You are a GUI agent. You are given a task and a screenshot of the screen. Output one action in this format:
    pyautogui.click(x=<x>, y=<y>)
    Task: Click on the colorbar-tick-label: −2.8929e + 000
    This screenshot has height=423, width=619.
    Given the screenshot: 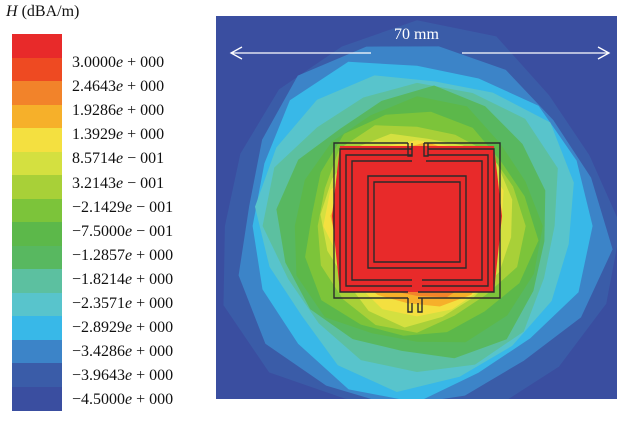 What is the action you would take?
    pyautogui.click(x=123, y=328)
    